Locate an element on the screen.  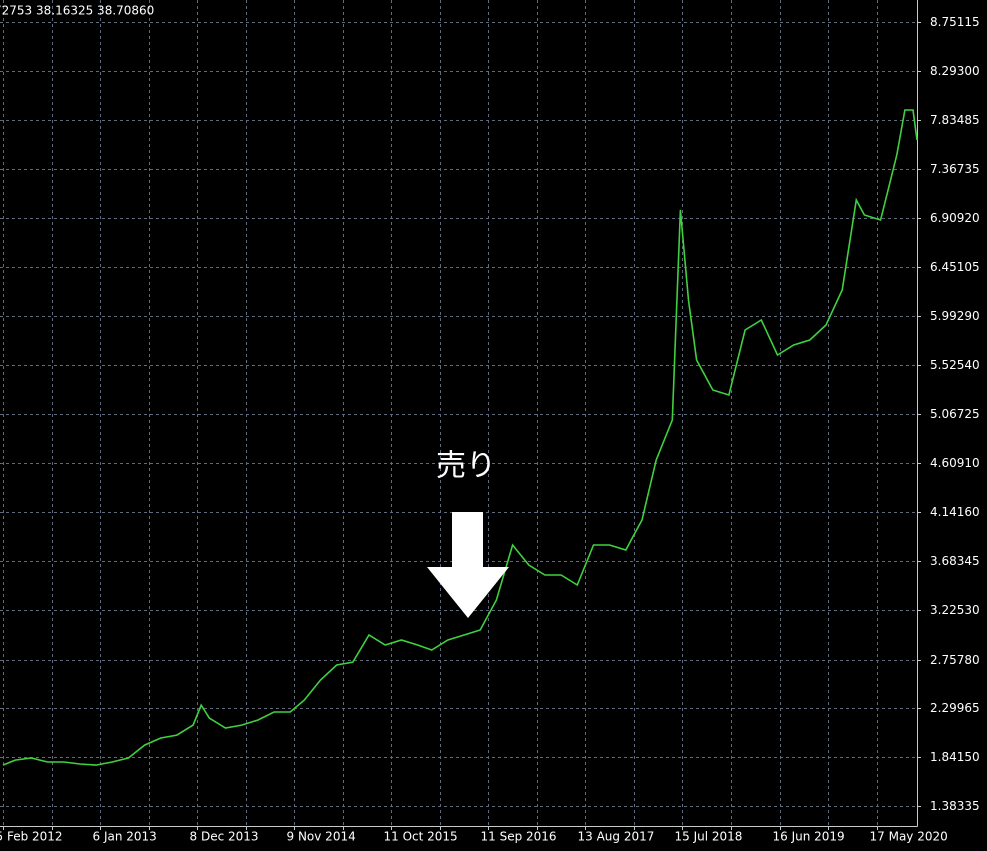
annotation: 売り is located at coordinates (466, 466).